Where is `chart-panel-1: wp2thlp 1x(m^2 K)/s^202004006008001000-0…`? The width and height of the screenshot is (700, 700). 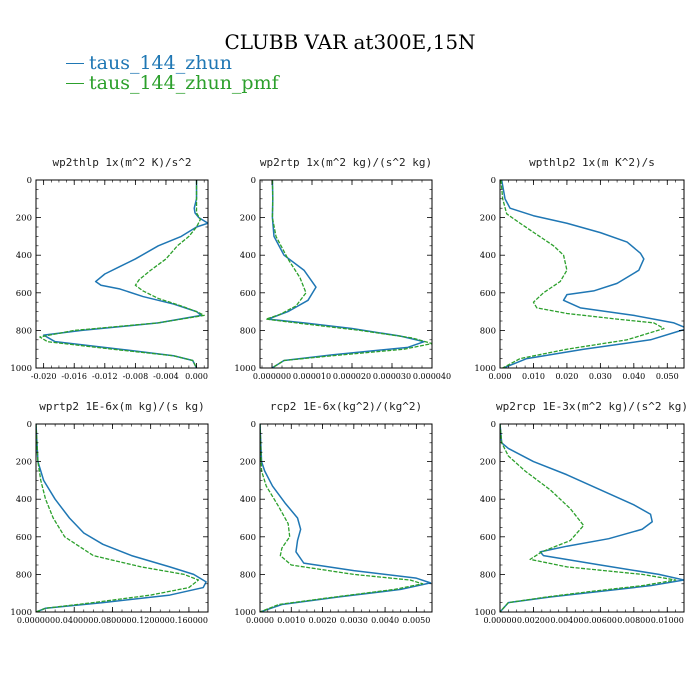 chart-panel-1: wp2thlp 1x(m^2 K)/s^202004006008001000-0… is located at coordinates (109, 268).